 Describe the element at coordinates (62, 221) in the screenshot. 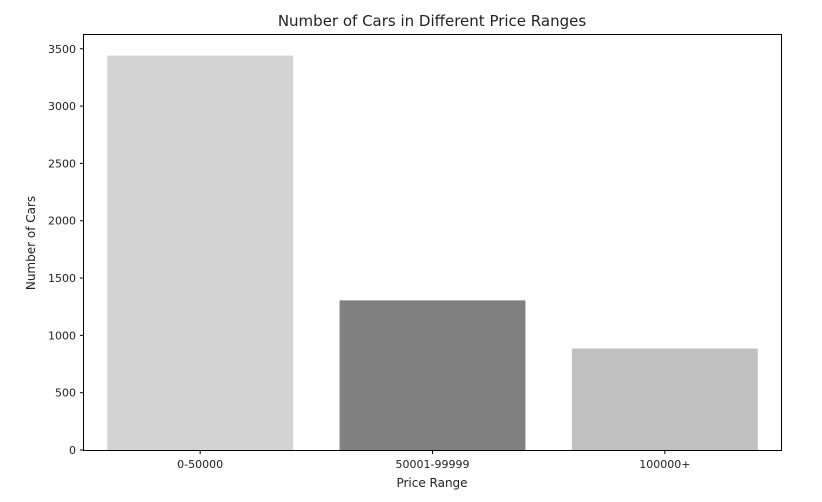

I see `y-tick-label: 2000` at that location.